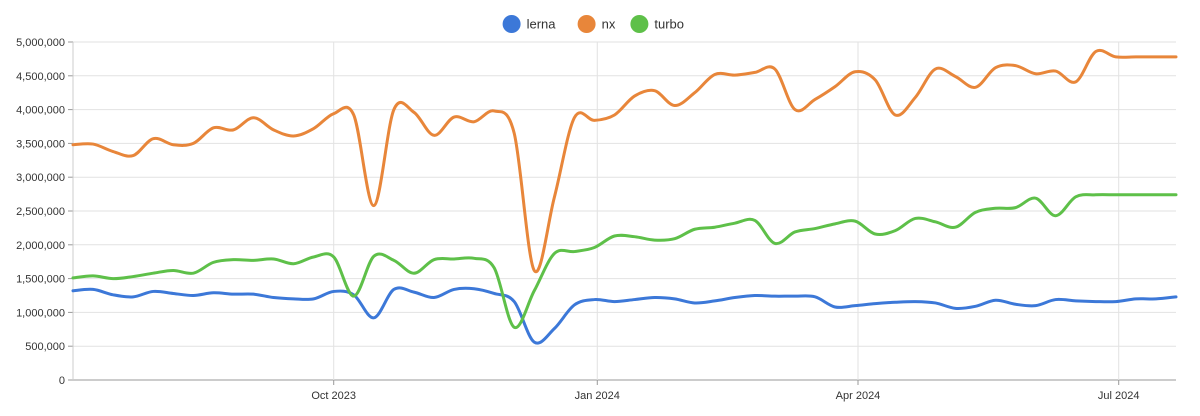 The height and width of the screenshot is (416, 1200). What do you see at coordinates (40, 246) in the screenshot?
I see `y-tick-label: 2,000,000` at bounding box center [40, 246].